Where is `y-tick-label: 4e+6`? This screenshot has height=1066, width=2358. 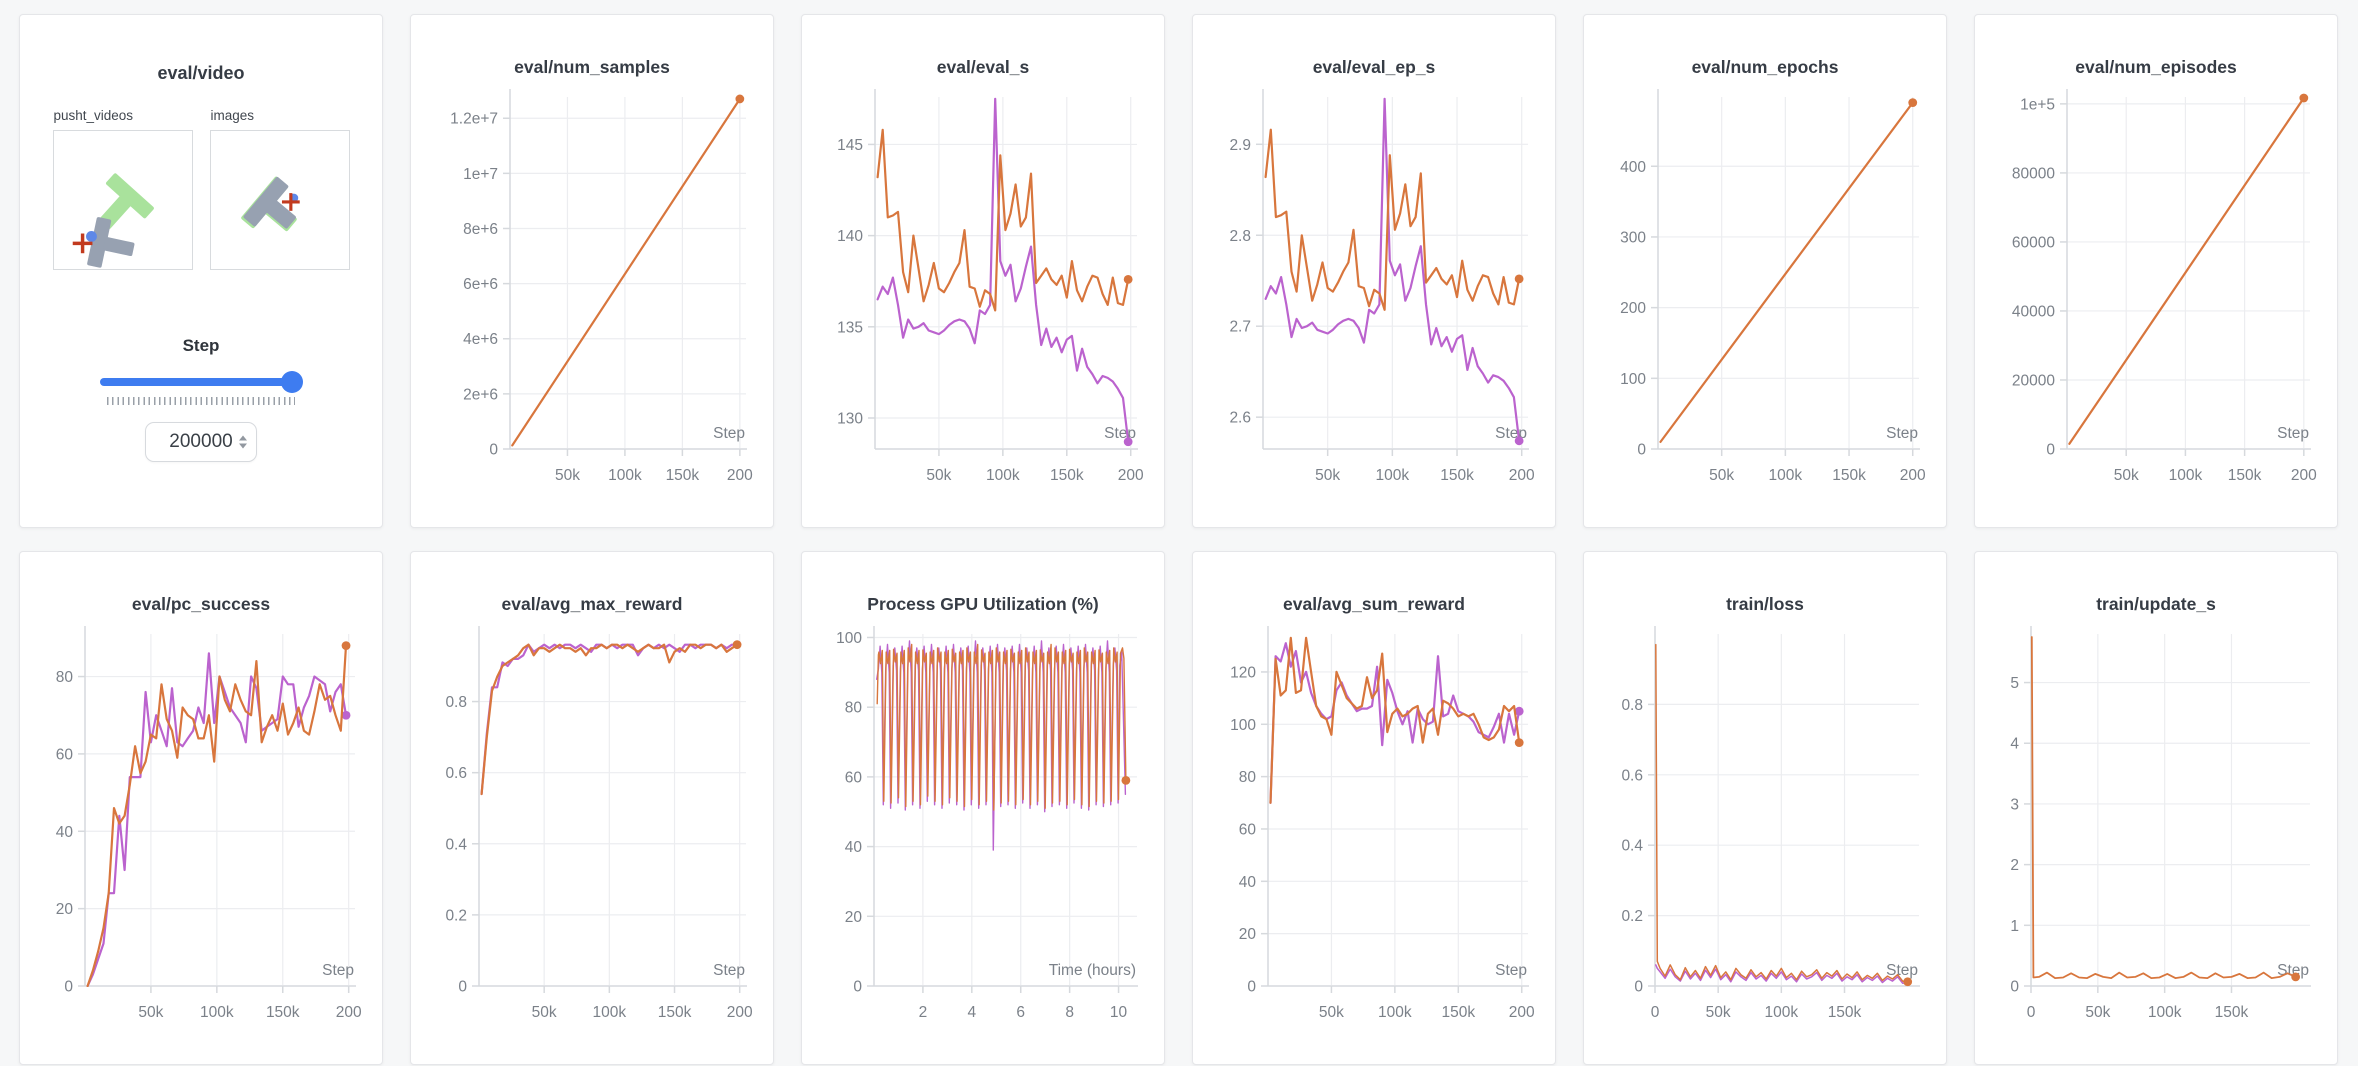
y-tick-label: 4e+6 is located at coordinates (480, 339).